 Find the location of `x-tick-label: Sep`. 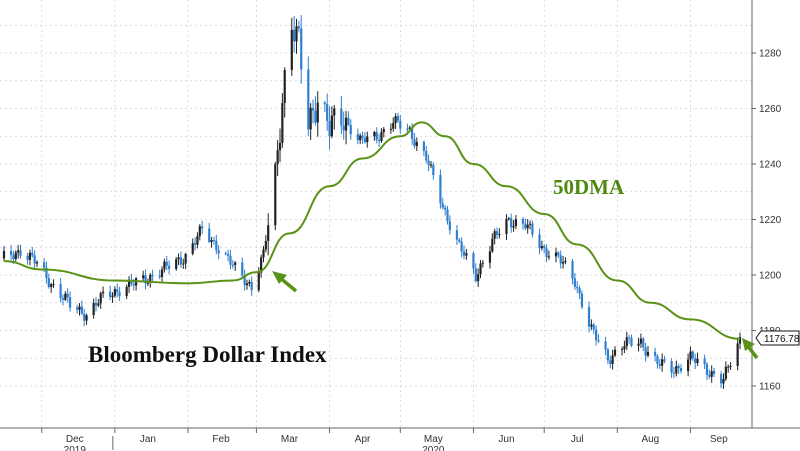

x-tick-label: Sep is located at coordinates (719, 439).